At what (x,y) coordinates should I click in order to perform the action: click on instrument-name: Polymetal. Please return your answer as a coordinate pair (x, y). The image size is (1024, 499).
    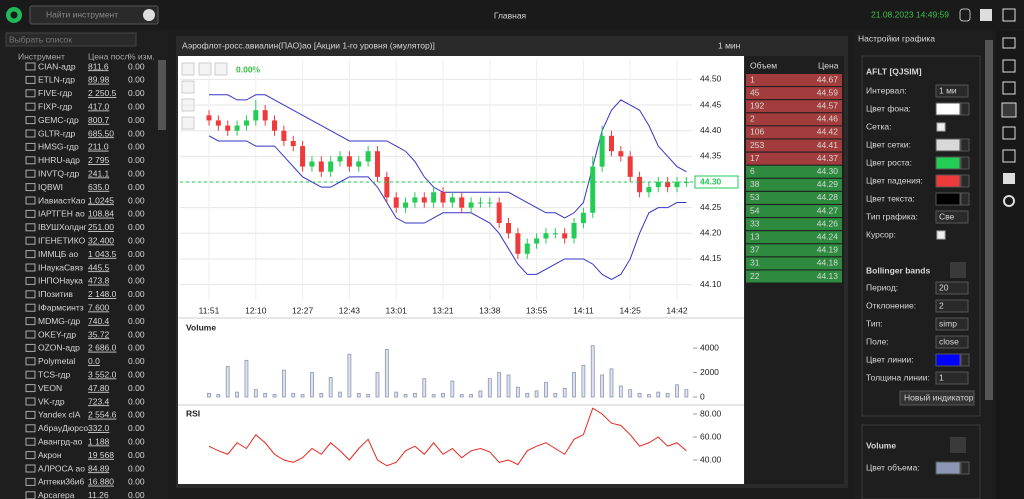
    Looking at the image, I should click on (56, 361).